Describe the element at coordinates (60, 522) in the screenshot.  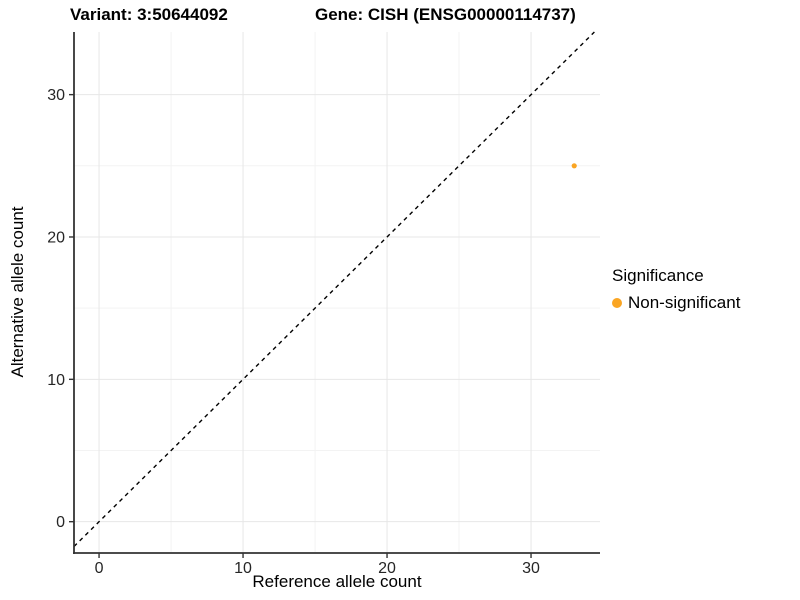
I see `y-tick-label: 0` at that location.